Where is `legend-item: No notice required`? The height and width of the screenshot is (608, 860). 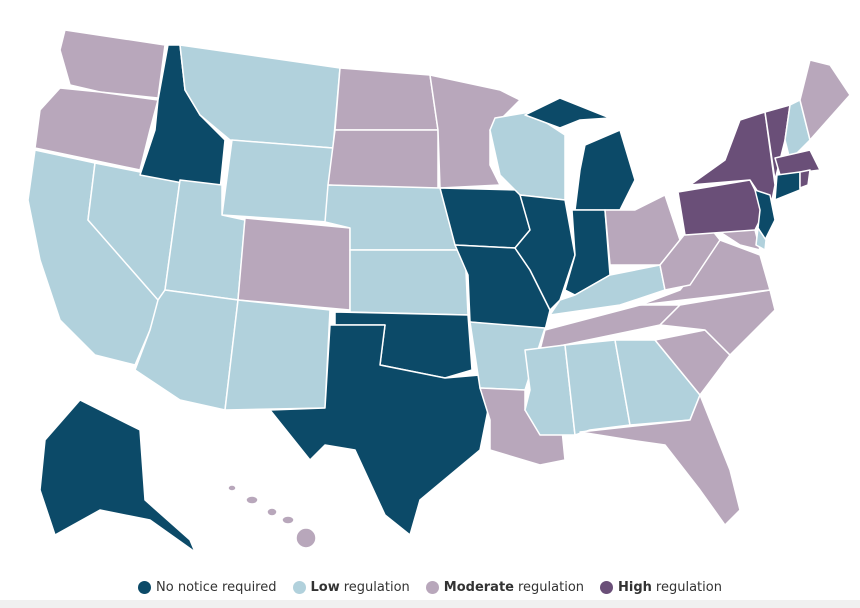
legend-item: No notice required is located at coordinates (207, 587).